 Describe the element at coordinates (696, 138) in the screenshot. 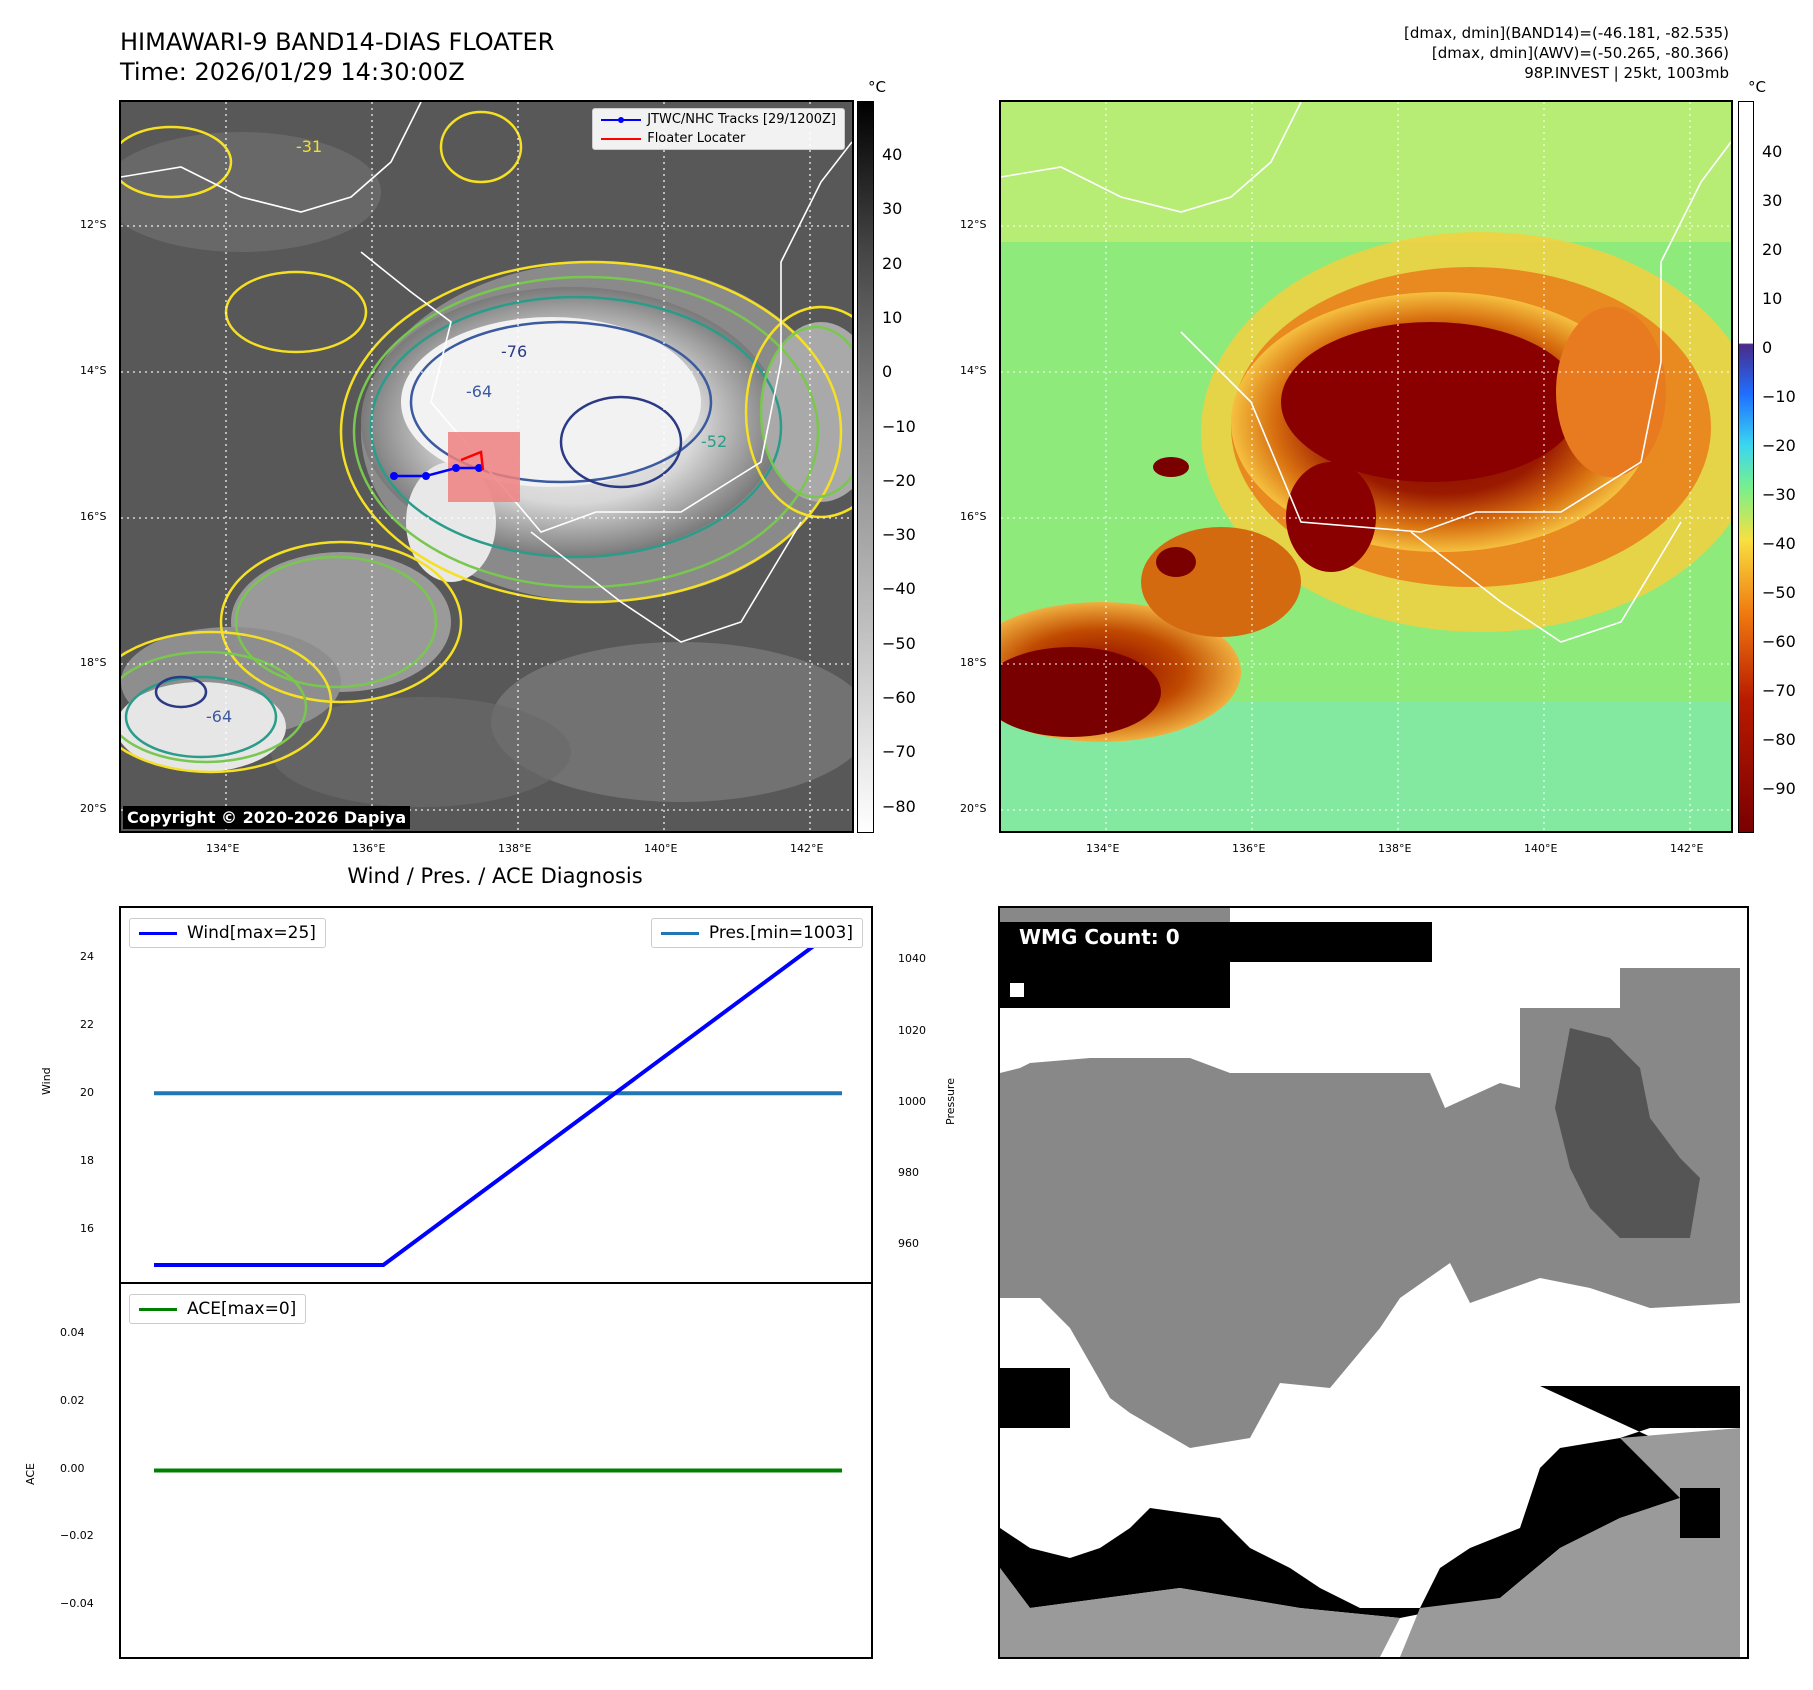

I see `legend-locator-label: Floater Locater` at that location.